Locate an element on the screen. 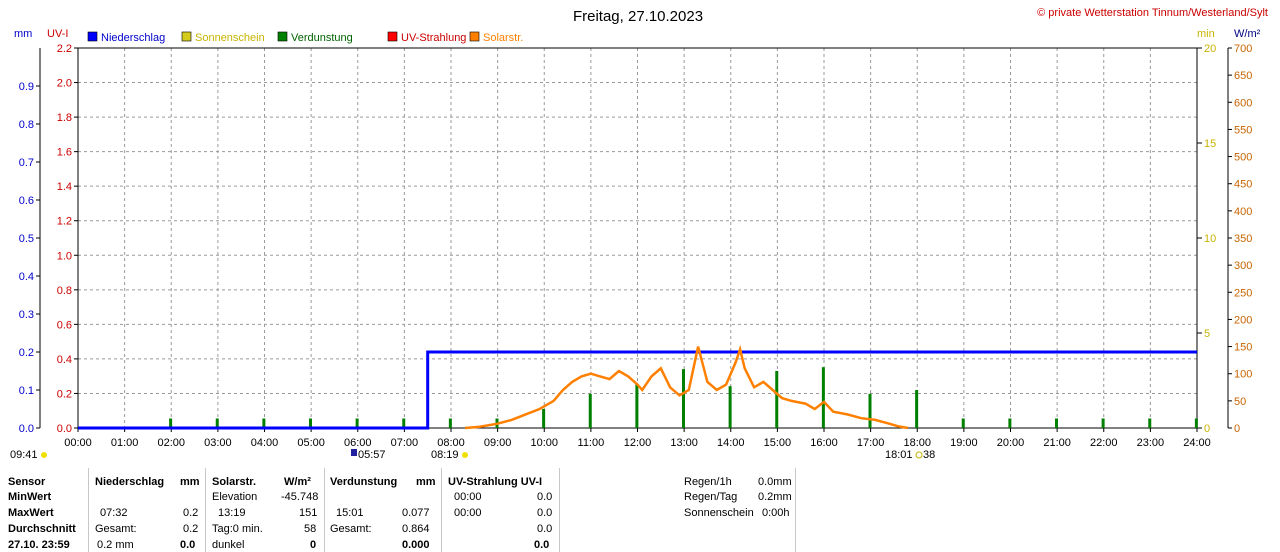 The width and height of the screenshot is (1280, 552). date-label: 27.10. 23:59 is located at coordinates (39, 545).